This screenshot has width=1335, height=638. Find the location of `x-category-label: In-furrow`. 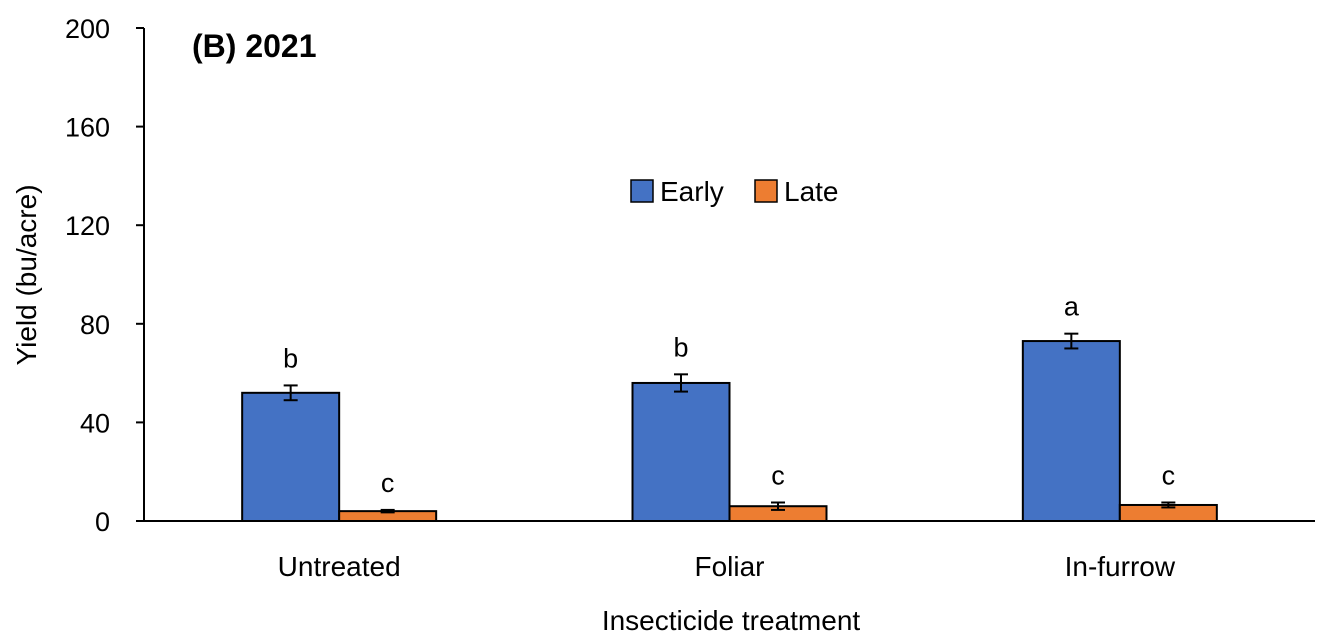

x-category-label: In-furrow is located at coordinates (1120, 566).